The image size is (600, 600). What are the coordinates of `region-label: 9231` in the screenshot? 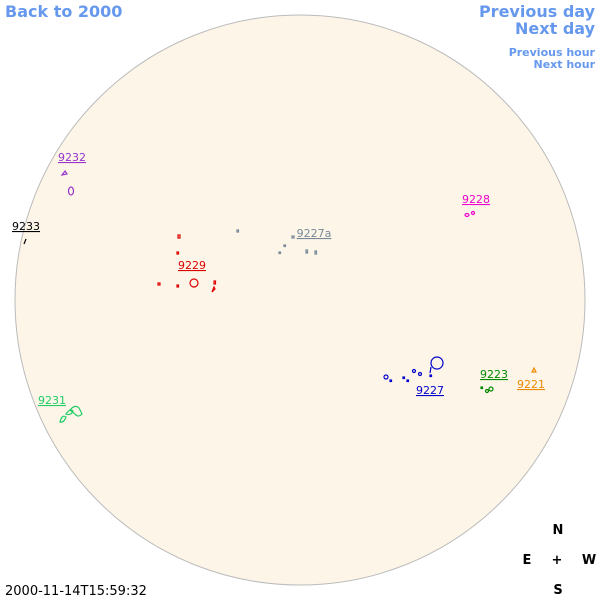 It's located at (52, 400).